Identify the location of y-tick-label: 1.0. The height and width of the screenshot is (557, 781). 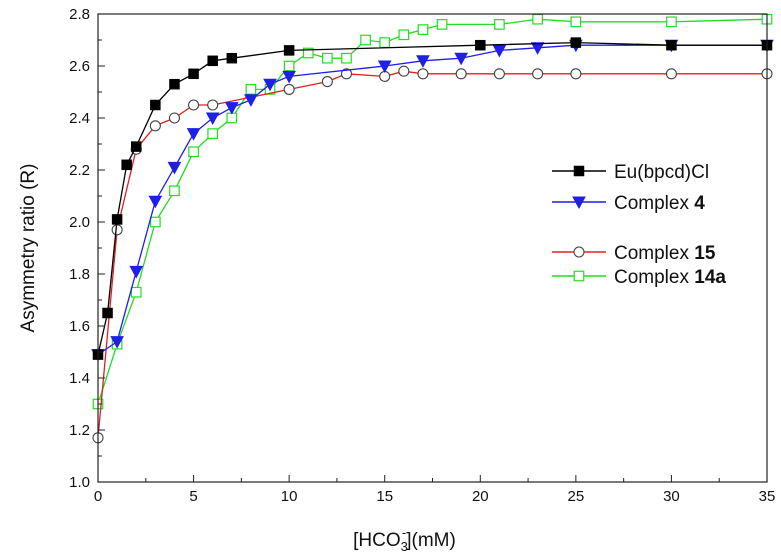
(79, 482).